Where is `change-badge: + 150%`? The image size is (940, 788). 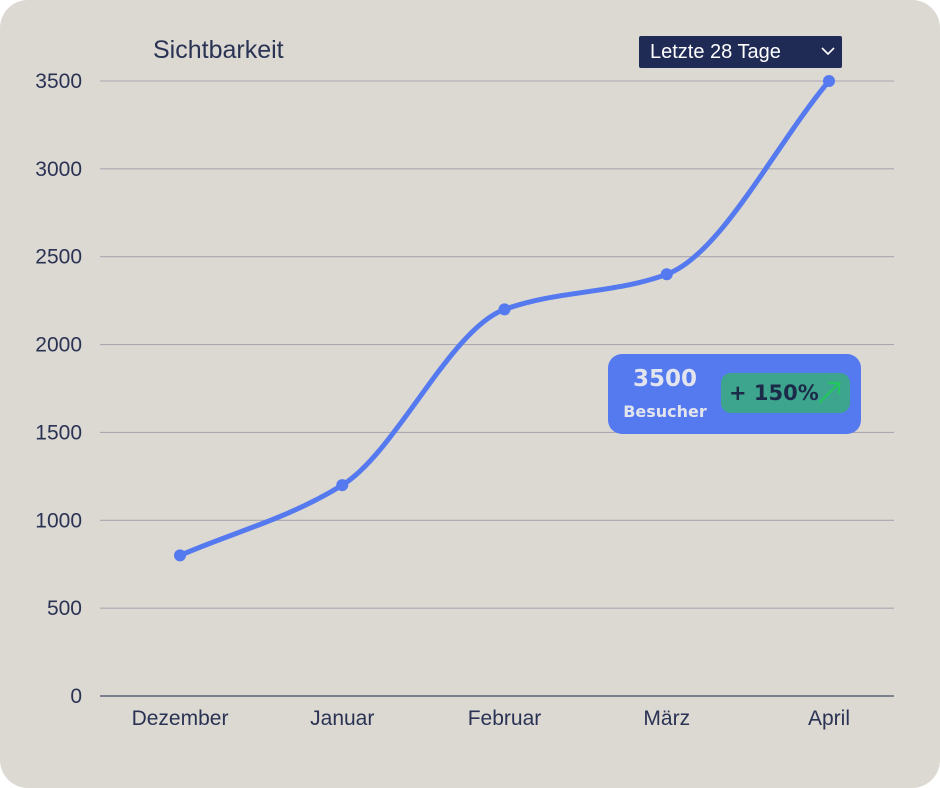 change-badge: + 150% is located at coordinates (785, 393).